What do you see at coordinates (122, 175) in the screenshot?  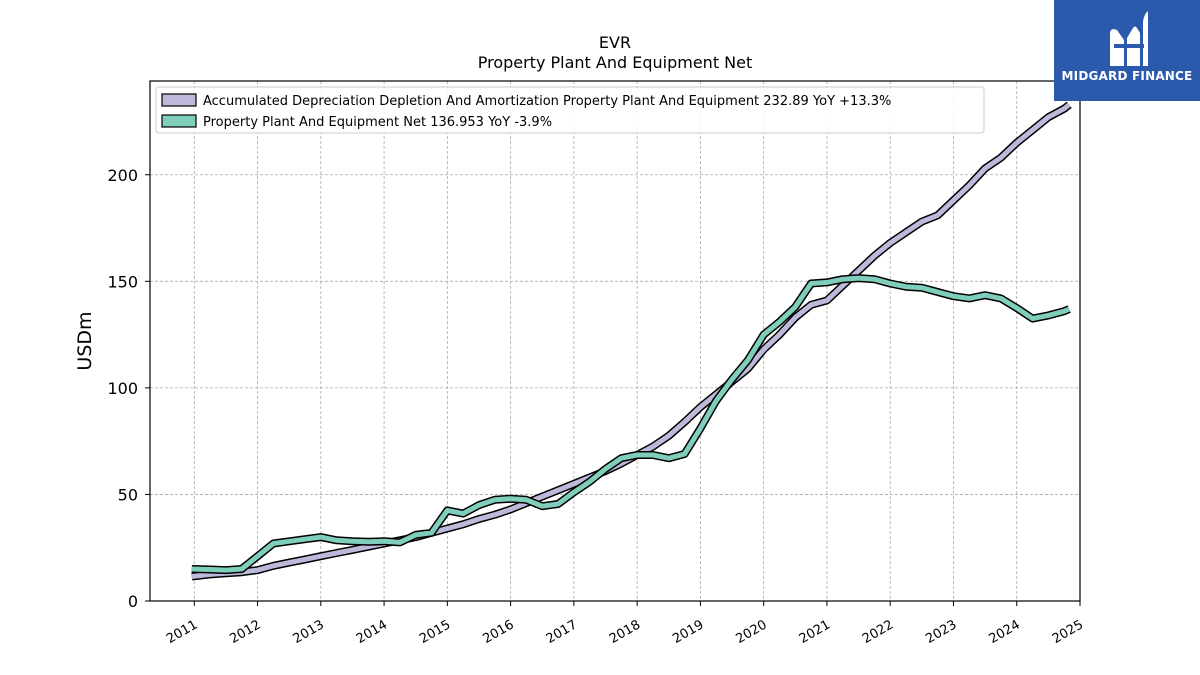 I see `y-tick-label: 200` at bounding box center [122, 175].